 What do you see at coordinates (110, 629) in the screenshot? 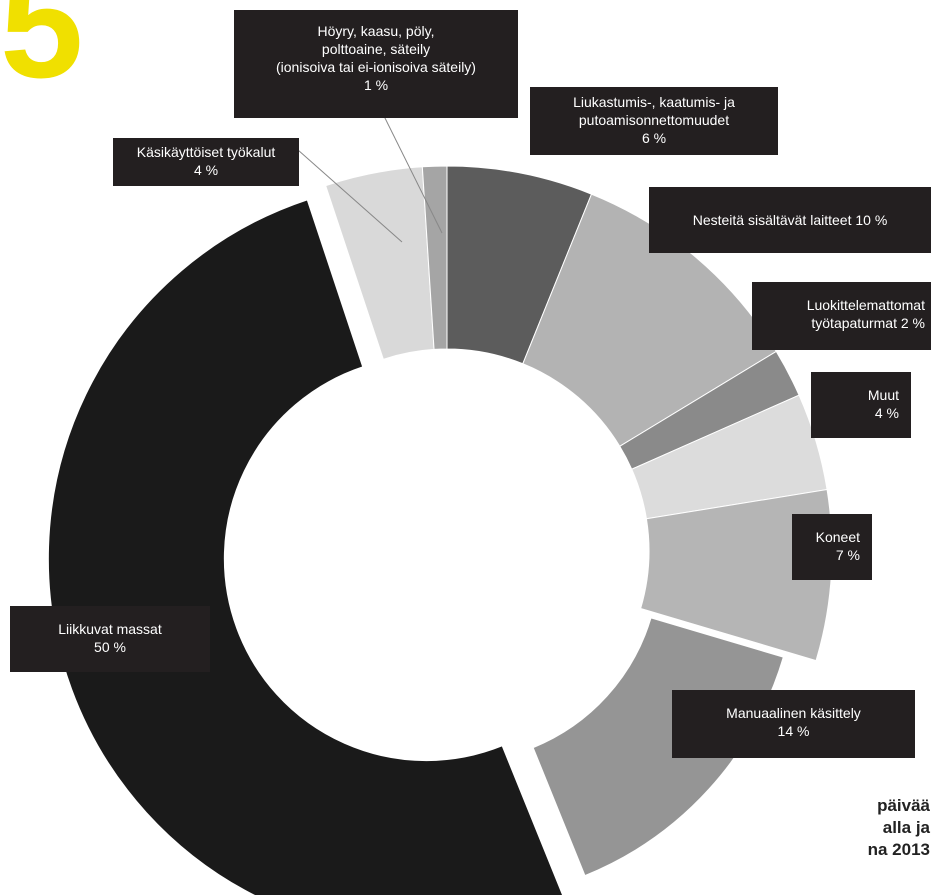
I see `label-liikkuvat-line-1: Liikkuvat massat` at bounding box center [110, 629].